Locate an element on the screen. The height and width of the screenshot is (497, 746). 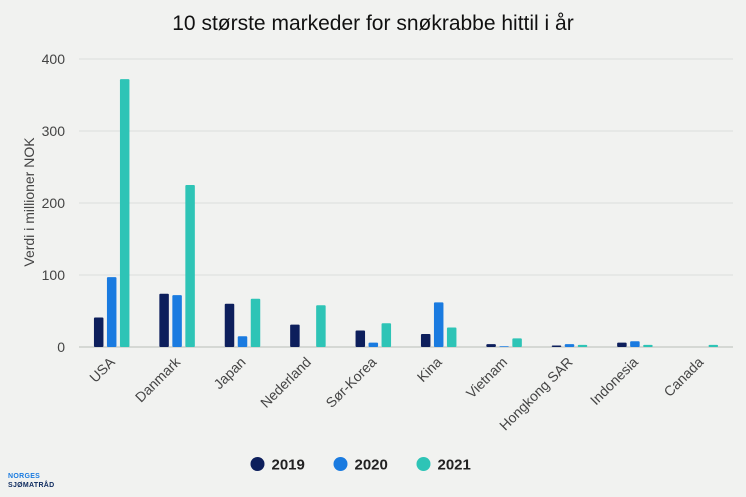
x-tick-label: Sør-Korea is located at coordinates (350, 382).